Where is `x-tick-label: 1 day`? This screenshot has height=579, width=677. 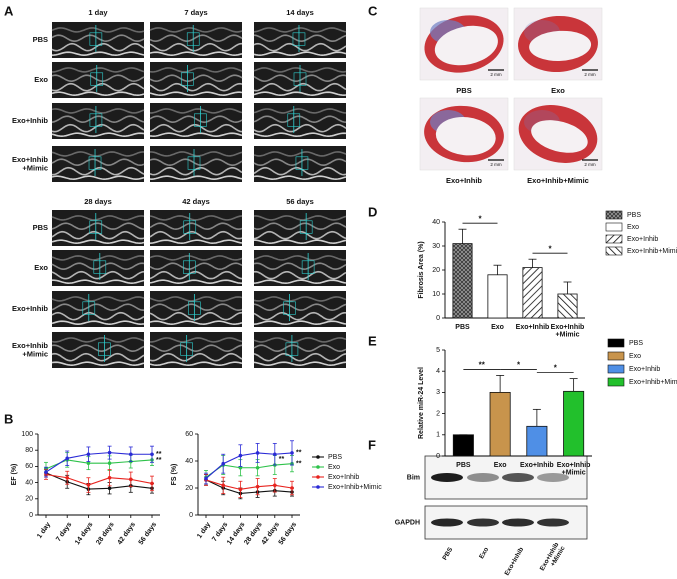 x-tick-label: 1 day is located at coordinates (44, 530).